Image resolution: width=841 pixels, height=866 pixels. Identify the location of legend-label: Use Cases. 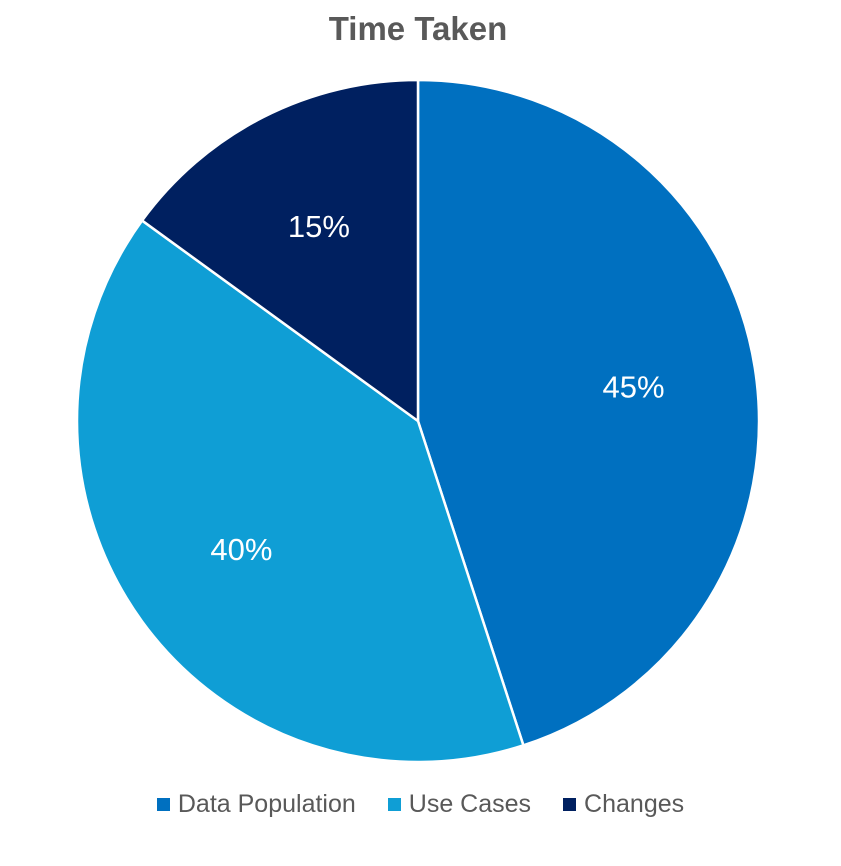
(470, 804).